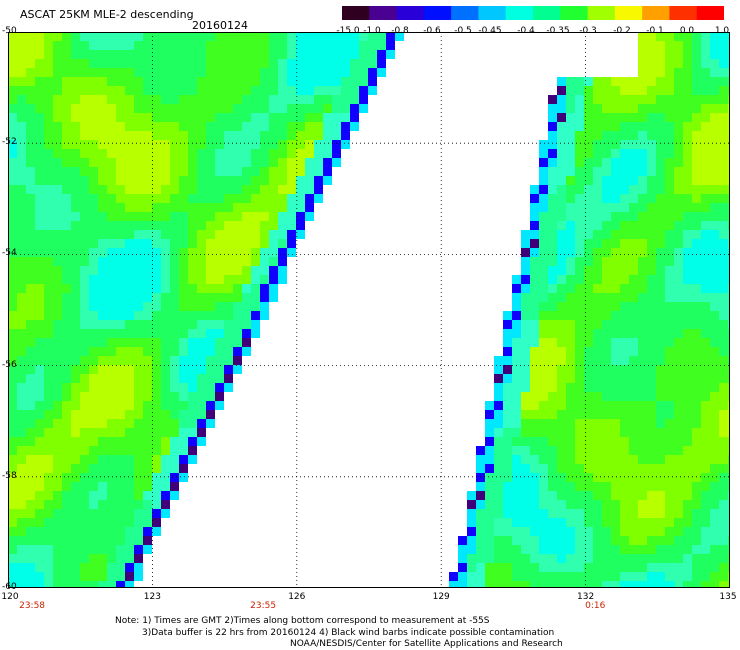 This screenshot has width=740, height=650. I want to click on longitude-label: 123, so click(152, 597).